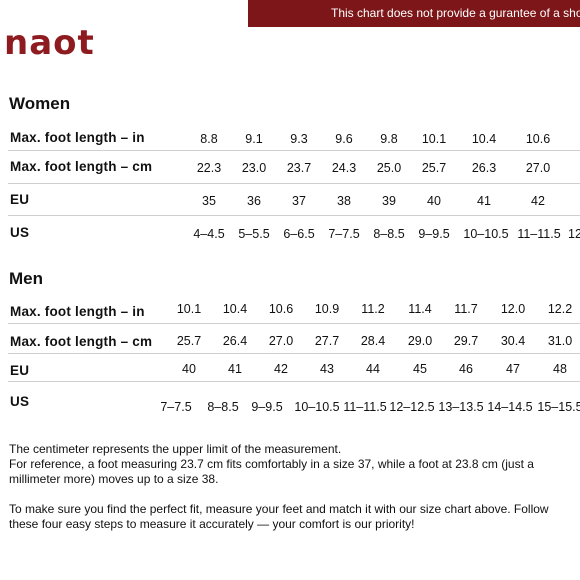 The image size is (580, 580). I want to click on size-cell: 24.3, so click(344, 168).